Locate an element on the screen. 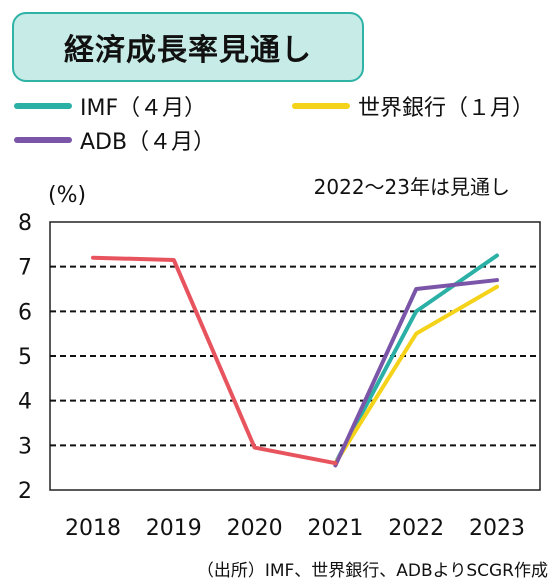  y-tick-label-5: 5 is located at coordinates (25, 357).